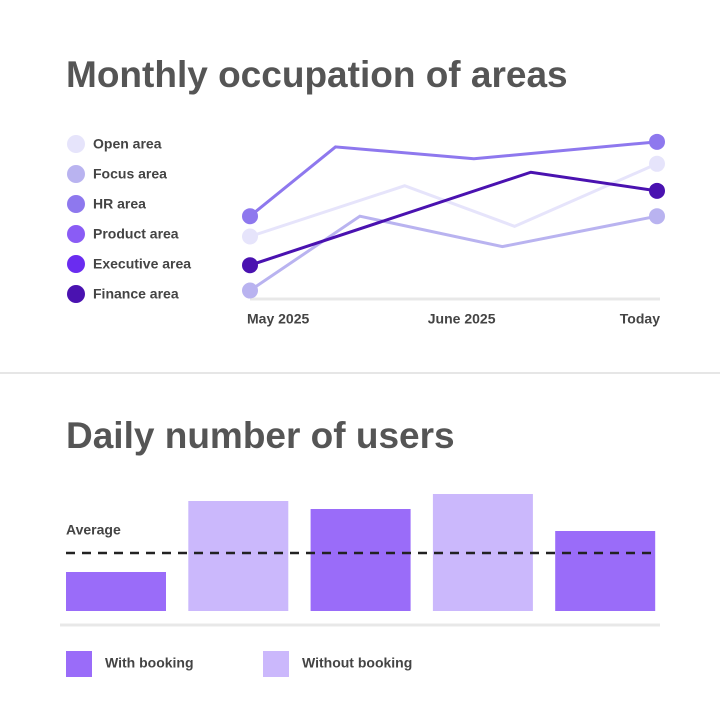 The width and height of the screenshot is (720, 720). Describe the element at coordinates (462, 319) in the screenshot. I see `x-tick-label: June 2025` at that location.